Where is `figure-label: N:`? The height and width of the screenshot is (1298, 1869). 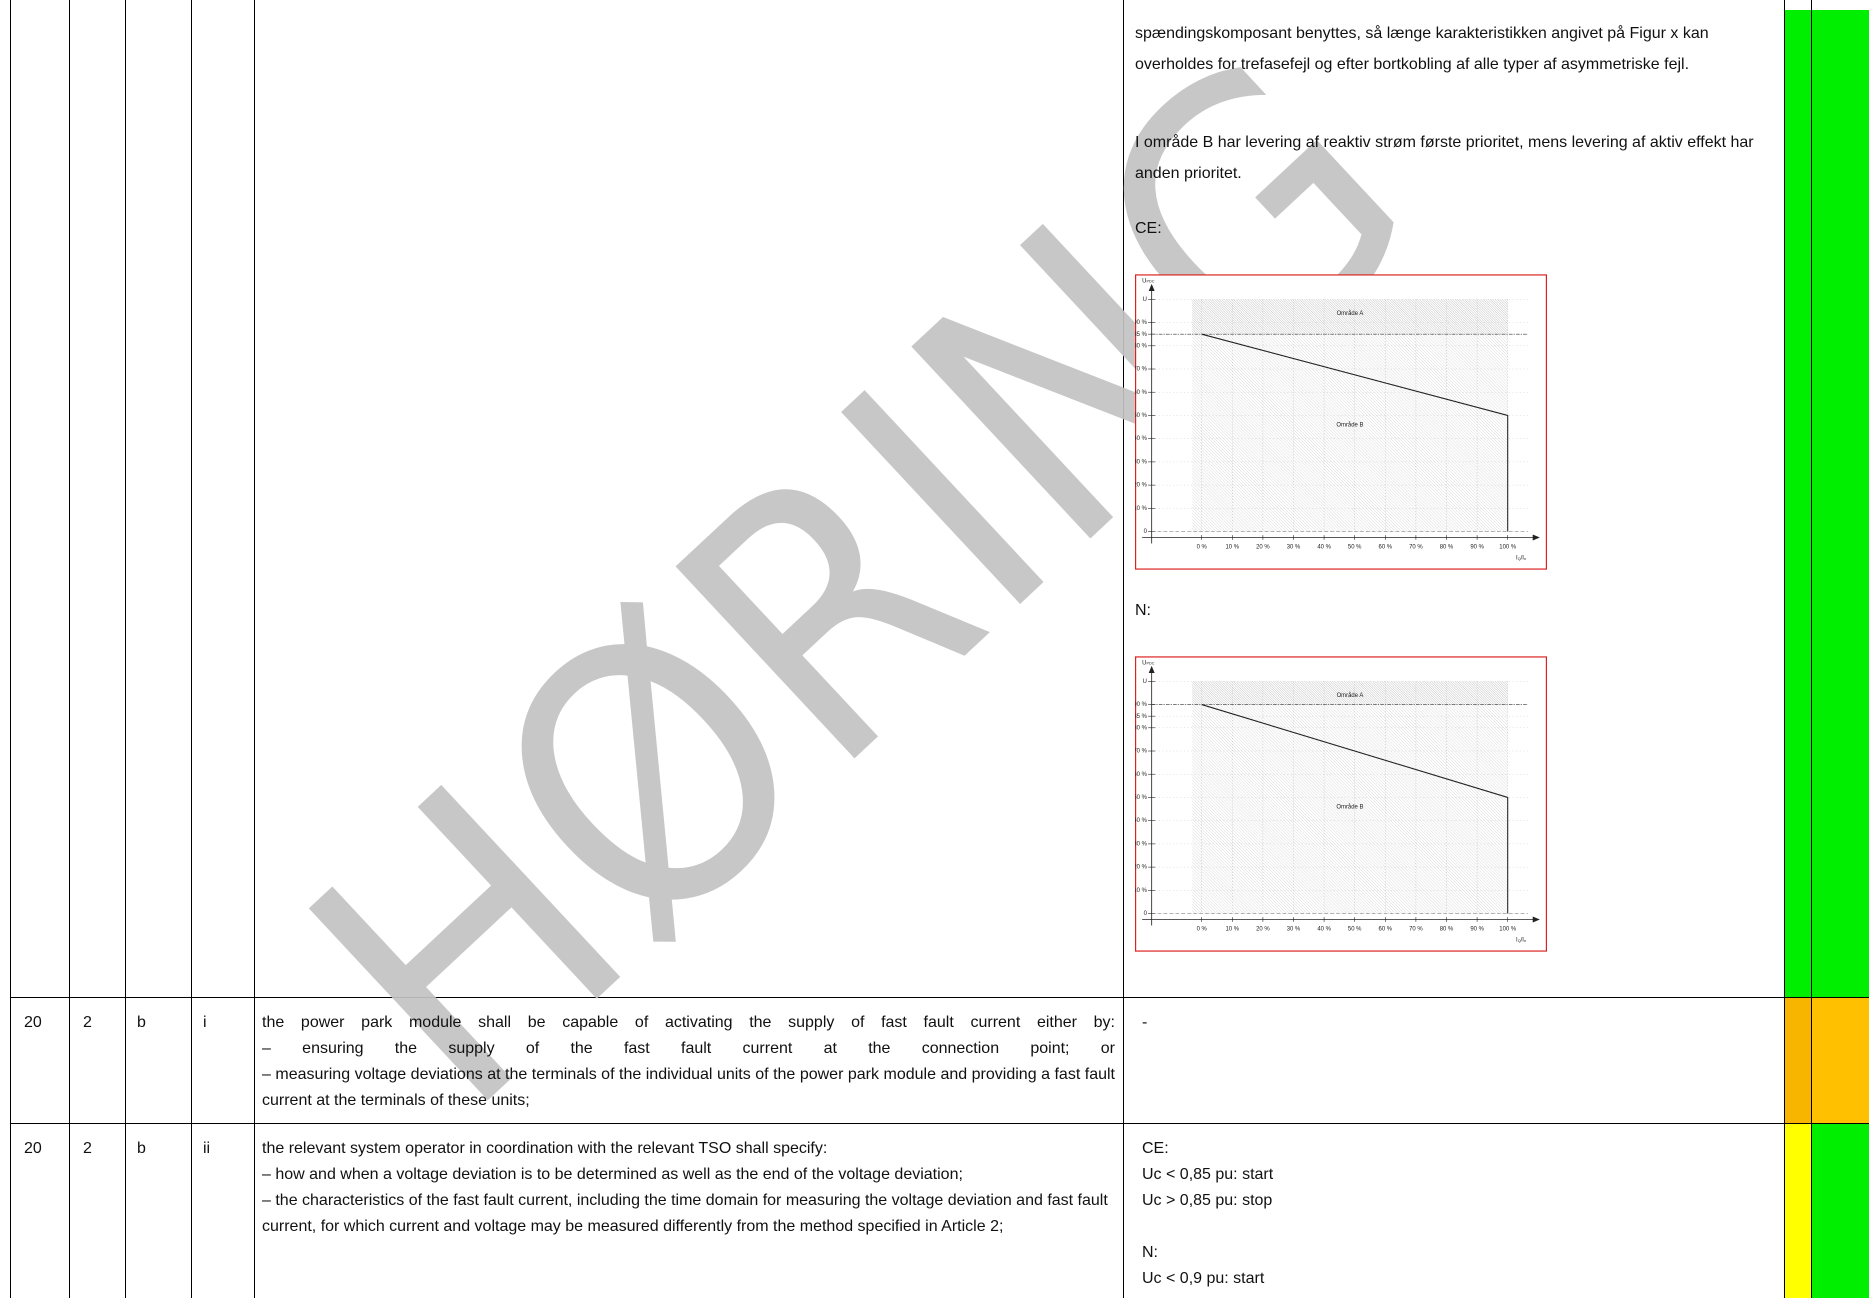 figure-label: N: is located at coordinates (1143, 610).